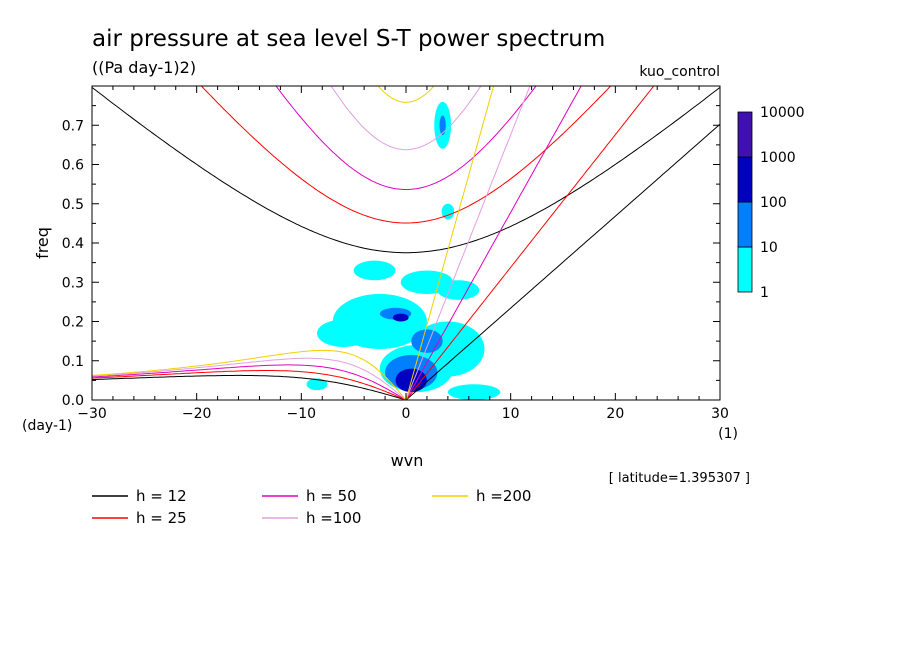 The image size is (904, 654). I want to click on colorbar-label: 1, so click(764, 293).